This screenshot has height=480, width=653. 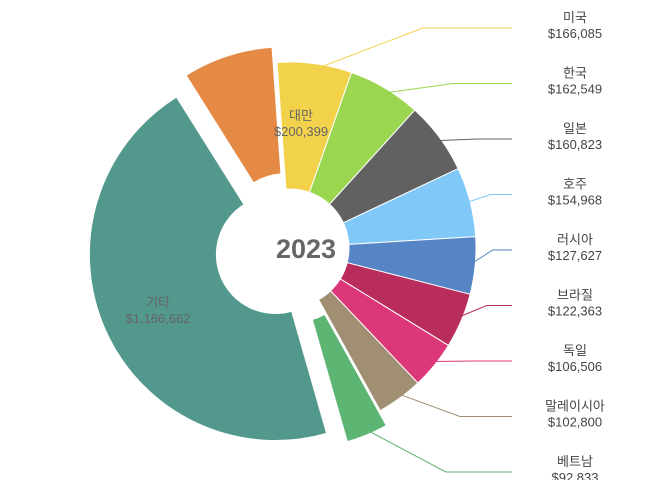 I want to click on slice-1-value-label: $166,085, so click(x=575, y=33).